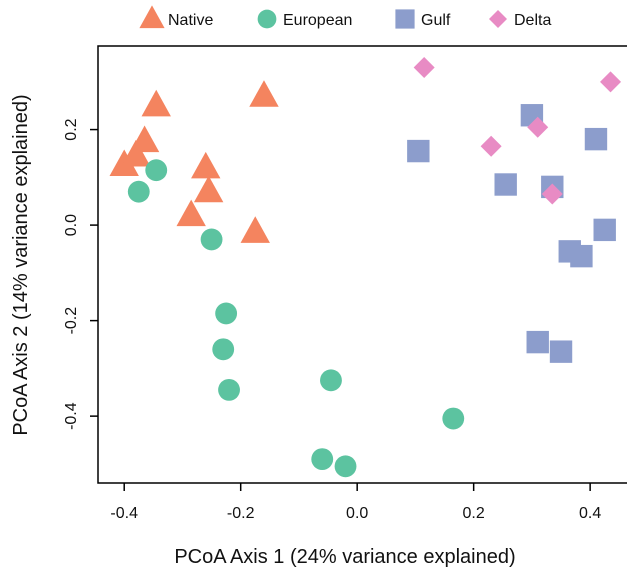  I want to click on legend: Native European Gulf Delta, so click(345, 17).